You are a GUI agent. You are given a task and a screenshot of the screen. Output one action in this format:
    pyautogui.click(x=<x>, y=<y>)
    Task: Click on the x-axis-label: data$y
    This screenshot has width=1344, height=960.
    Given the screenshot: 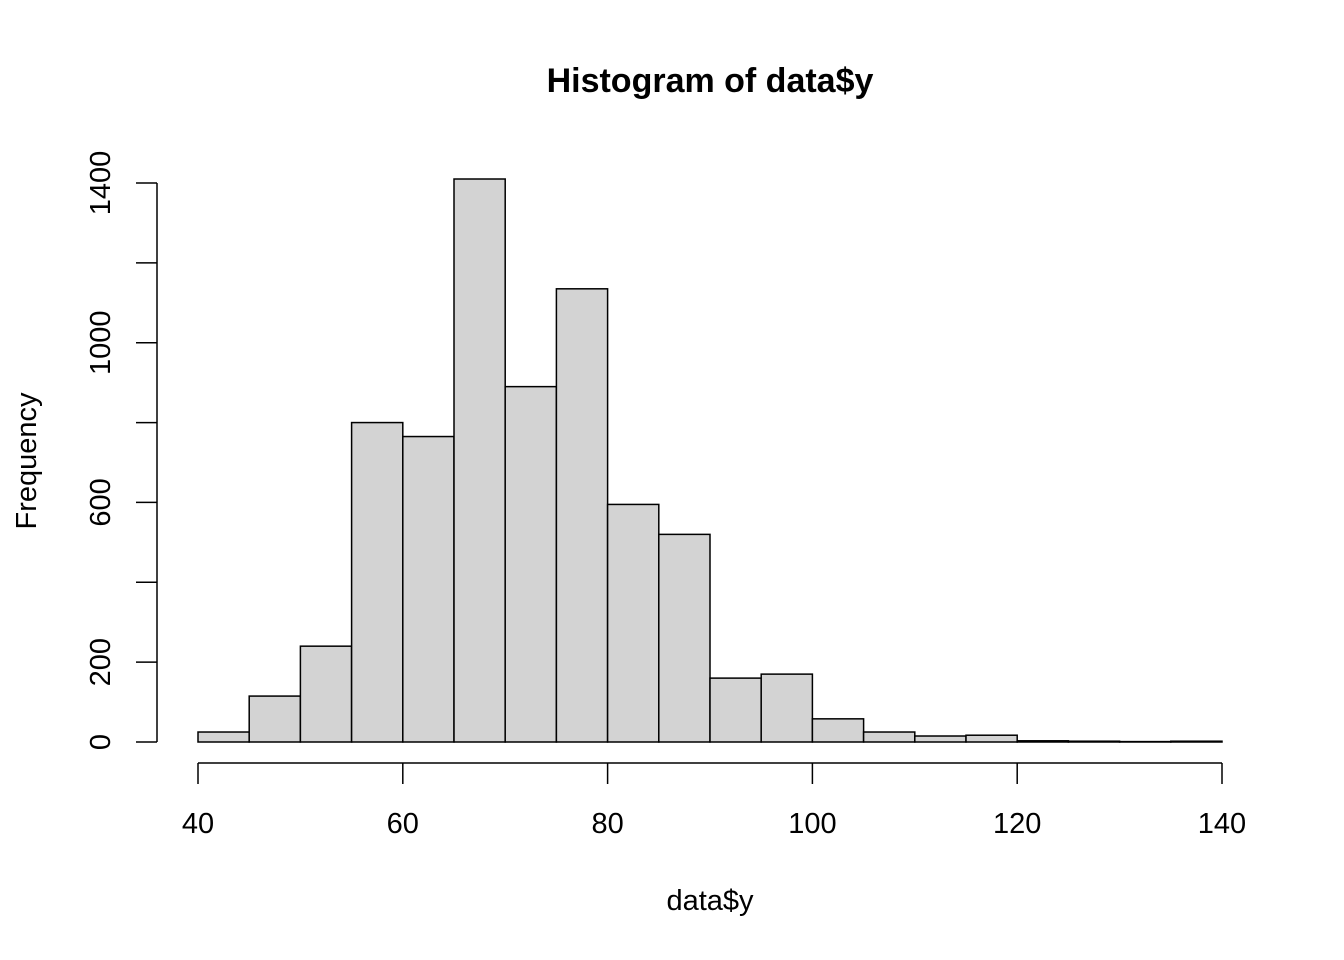 What is the action you would take?
    pyautogui.click(x=710, y=901)
    